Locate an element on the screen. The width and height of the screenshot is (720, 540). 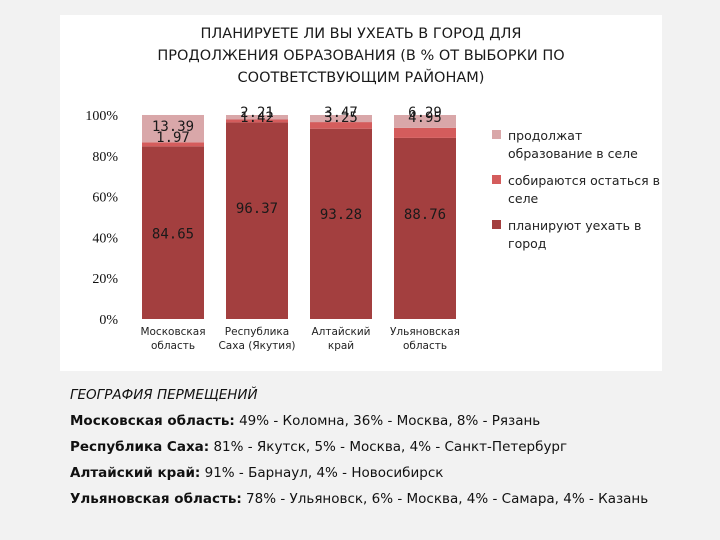
category-label: Ульяновская is located at coordinates (425, 332).